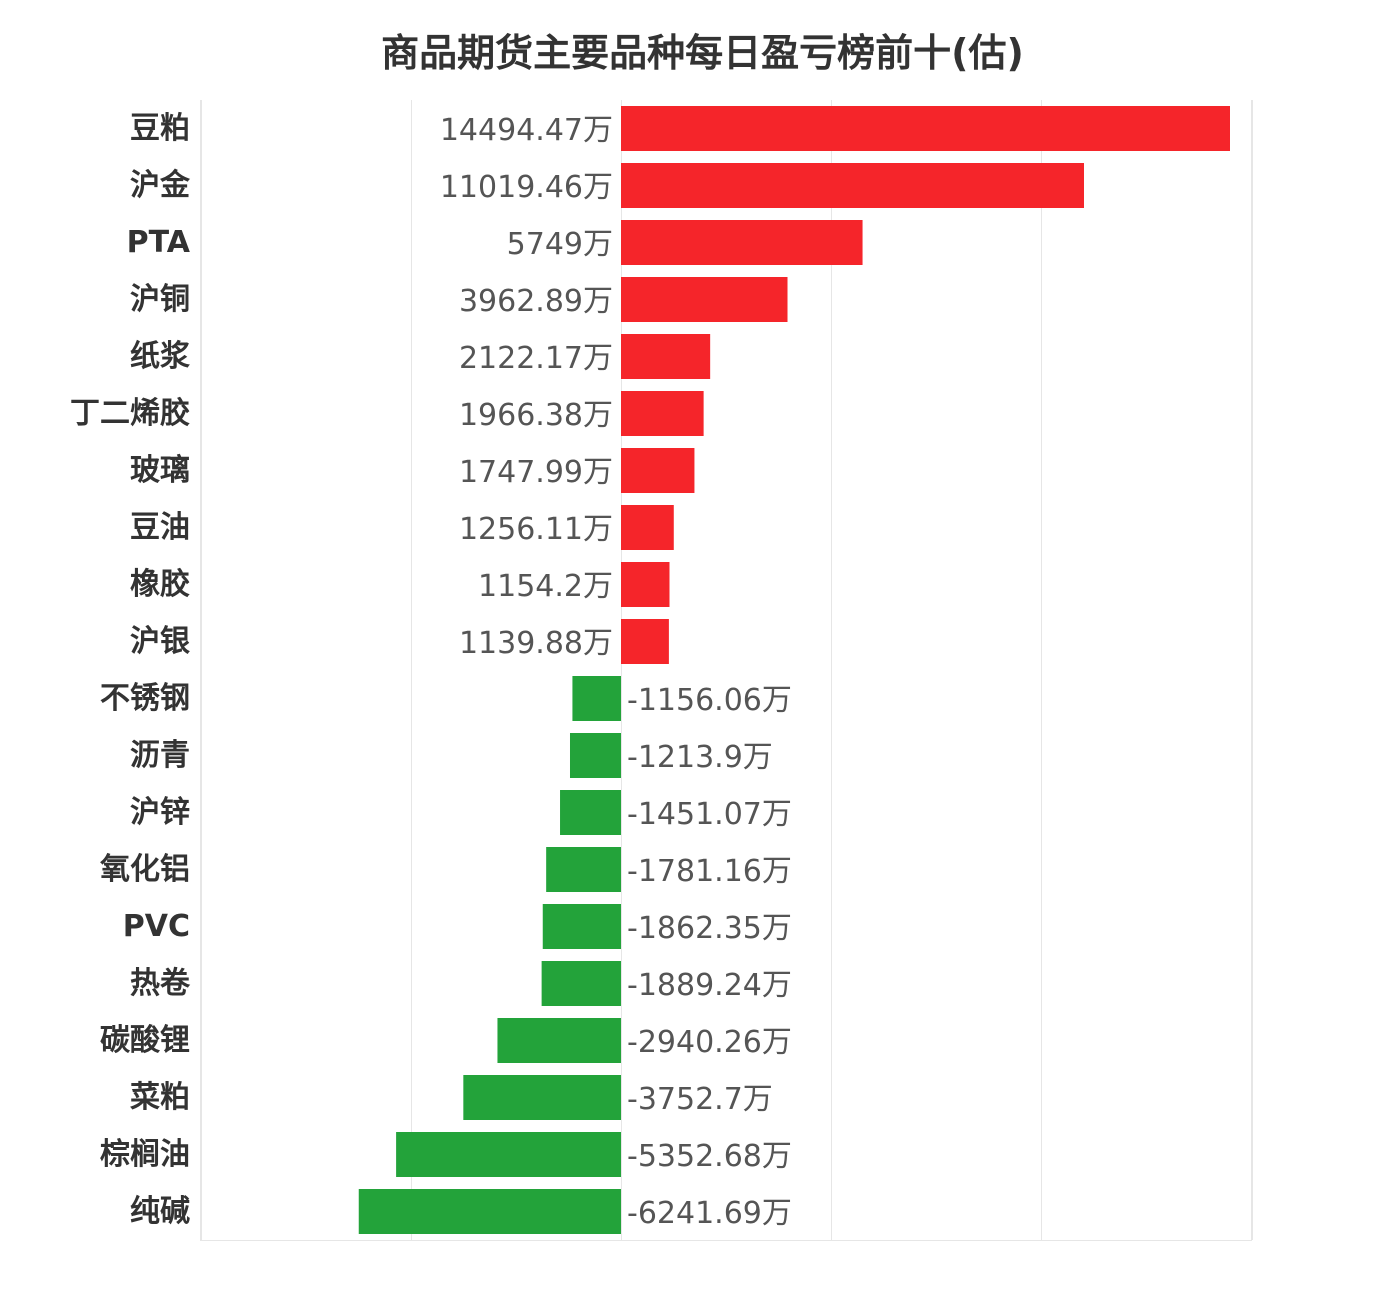 This screenshot has width=1391, height=1300. What do you see at coordinates (160, 185) in the screenshot?
I see `category-label: 沪金` at bounding box center [160, 185].